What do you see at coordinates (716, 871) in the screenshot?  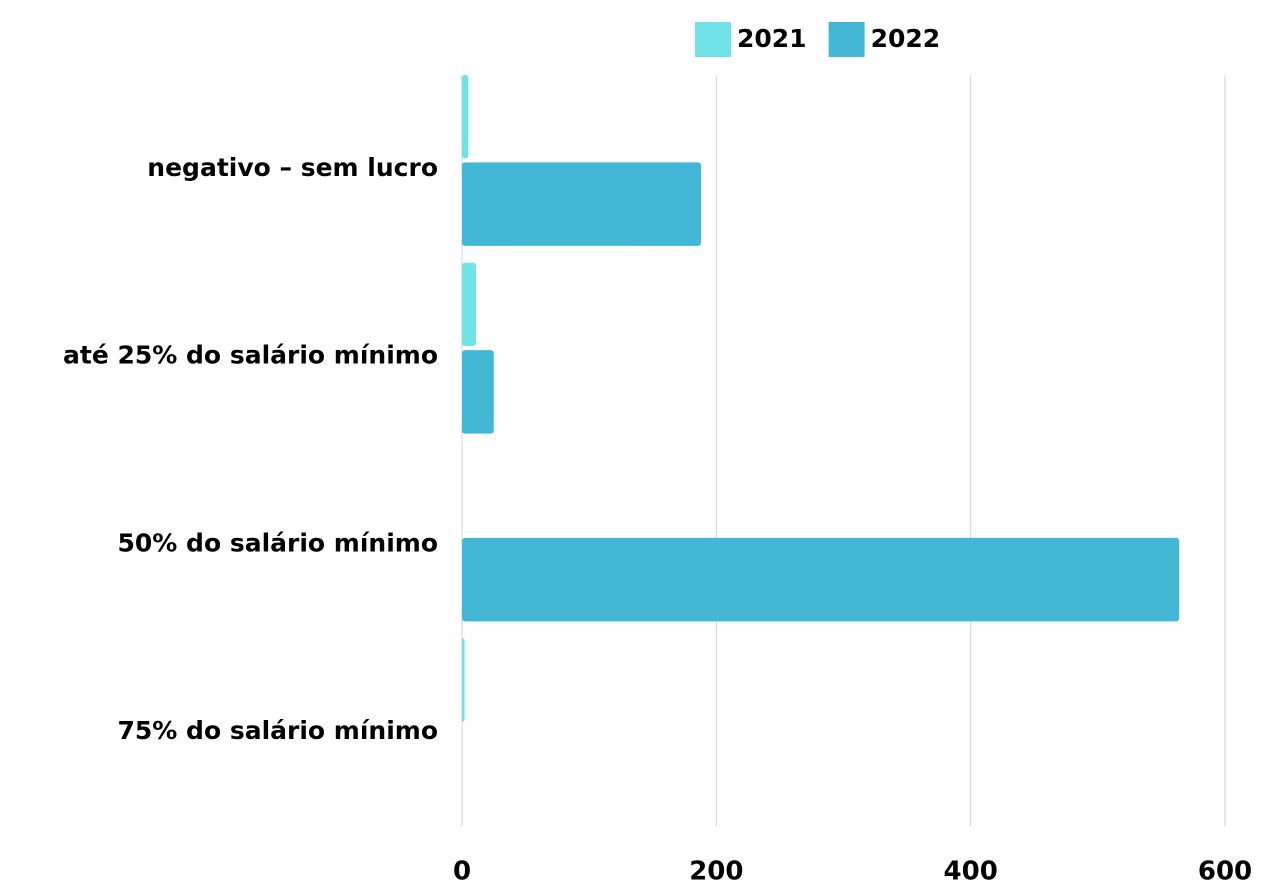 I see `x-tick-label: 200` at bounding box center [716, 871].